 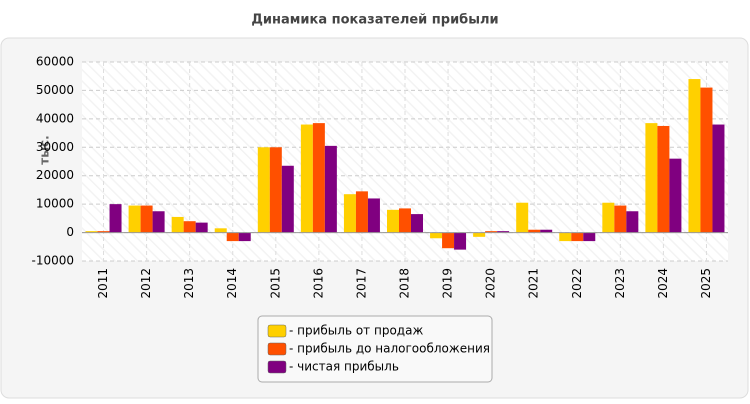 I want to click on x-tick-label: 2023, so click(x=620, y=283).